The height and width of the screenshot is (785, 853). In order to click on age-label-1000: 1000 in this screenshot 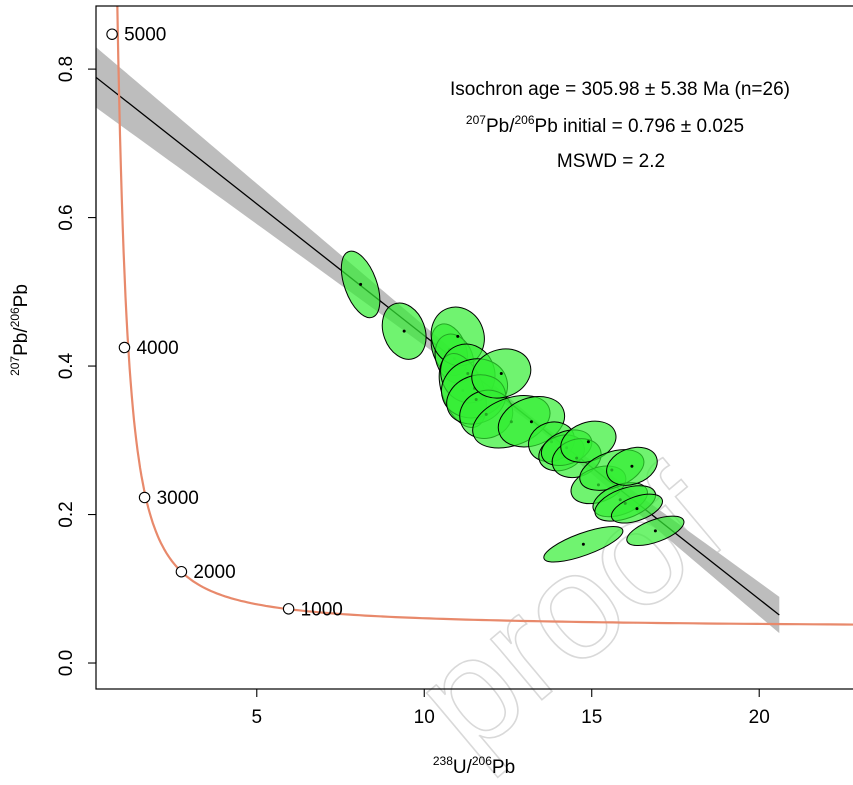, I will do `click(322, 609)`.